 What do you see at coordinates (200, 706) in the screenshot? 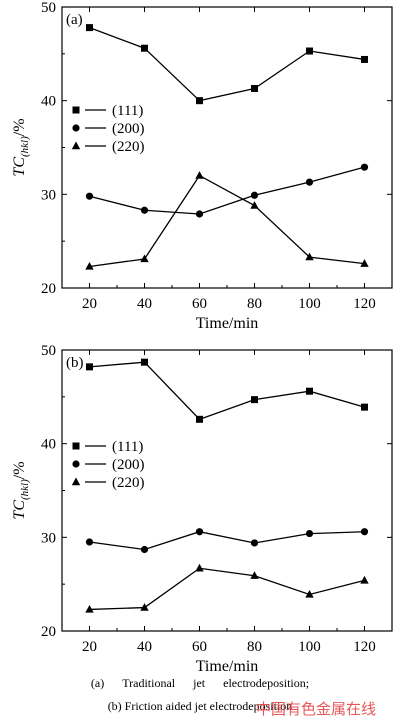
I see `caption-line-b: (b) Friction aided jet electrodeposition` at bounding box center [200, 706].